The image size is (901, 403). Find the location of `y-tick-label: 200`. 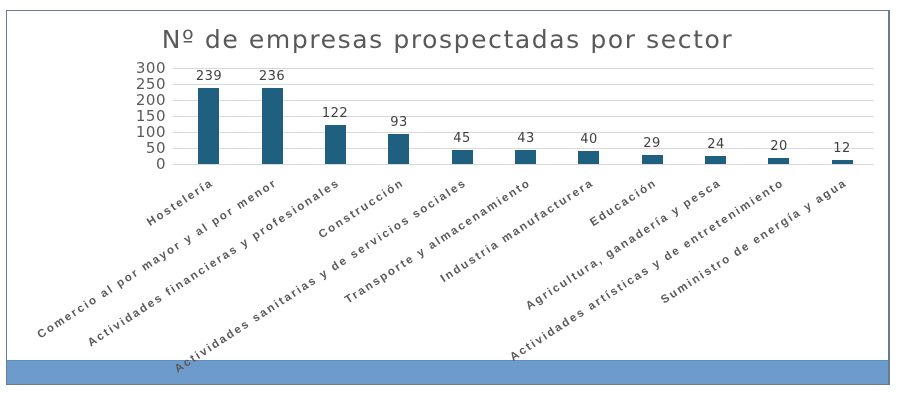

y-tick-label: 200 is located at coordinates (150, 100).